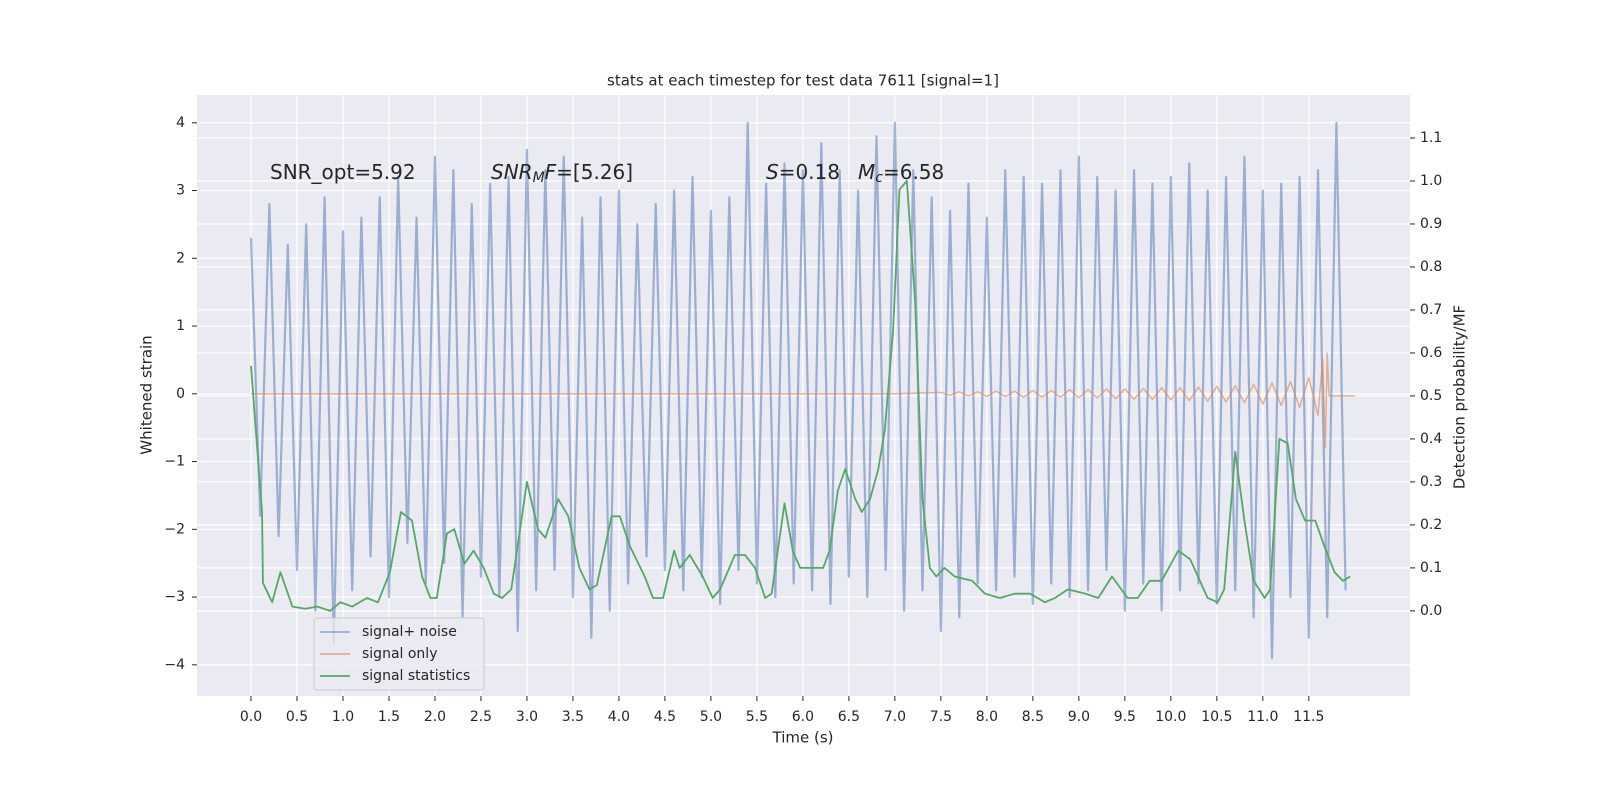  What do you see at coordinates (757, 717) in the screenshot?
I see `x-tick-label: 5.5` at bounding box center [757, 717].